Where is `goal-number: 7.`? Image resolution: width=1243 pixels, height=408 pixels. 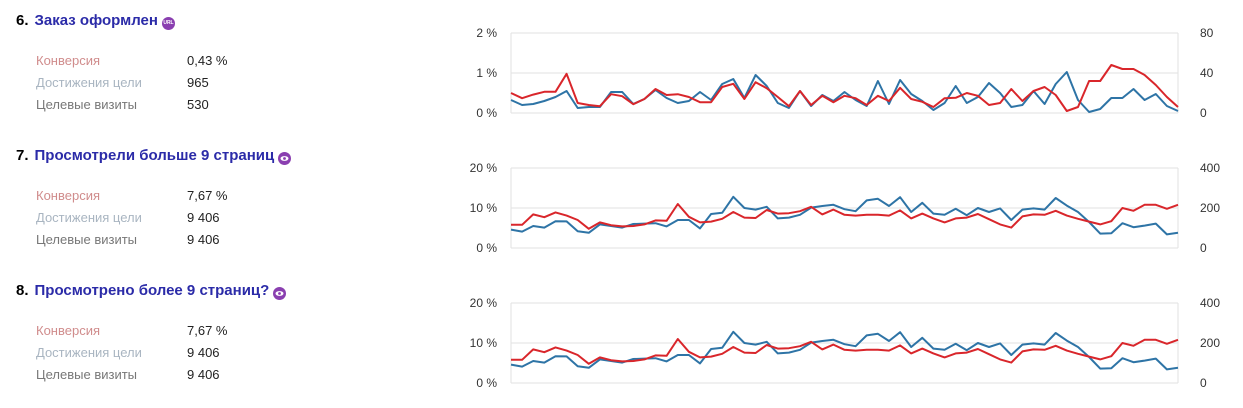 goal-number: 7. is located at coordinates (22, 155).